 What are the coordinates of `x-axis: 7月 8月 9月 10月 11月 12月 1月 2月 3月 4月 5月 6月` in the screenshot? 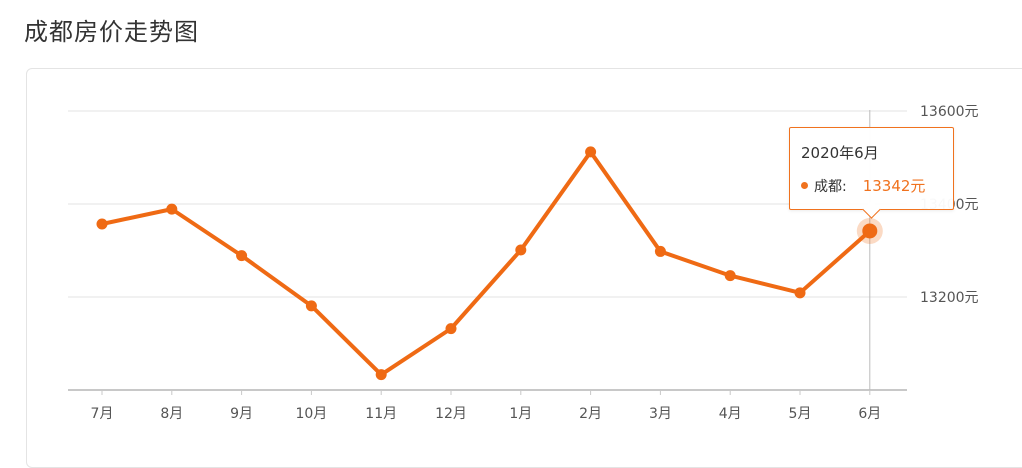 It's located at (487, 405).